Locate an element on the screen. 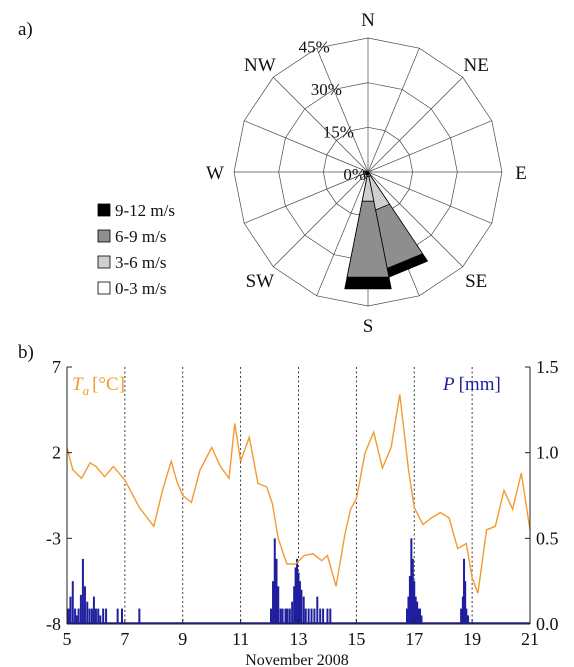  right-tick-label-0: 1.5 is located at coordinates (547, 367).